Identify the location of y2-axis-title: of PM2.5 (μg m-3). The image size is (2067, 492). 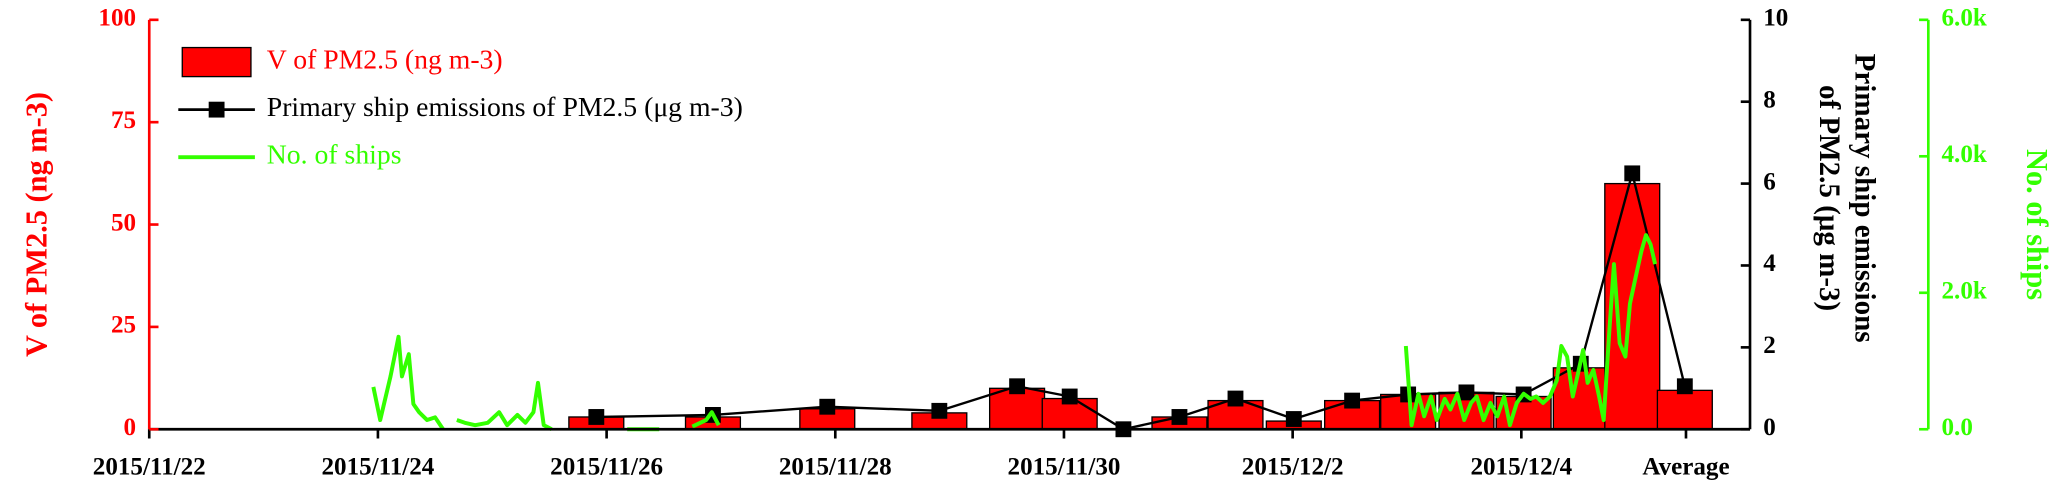
(1829, 198).